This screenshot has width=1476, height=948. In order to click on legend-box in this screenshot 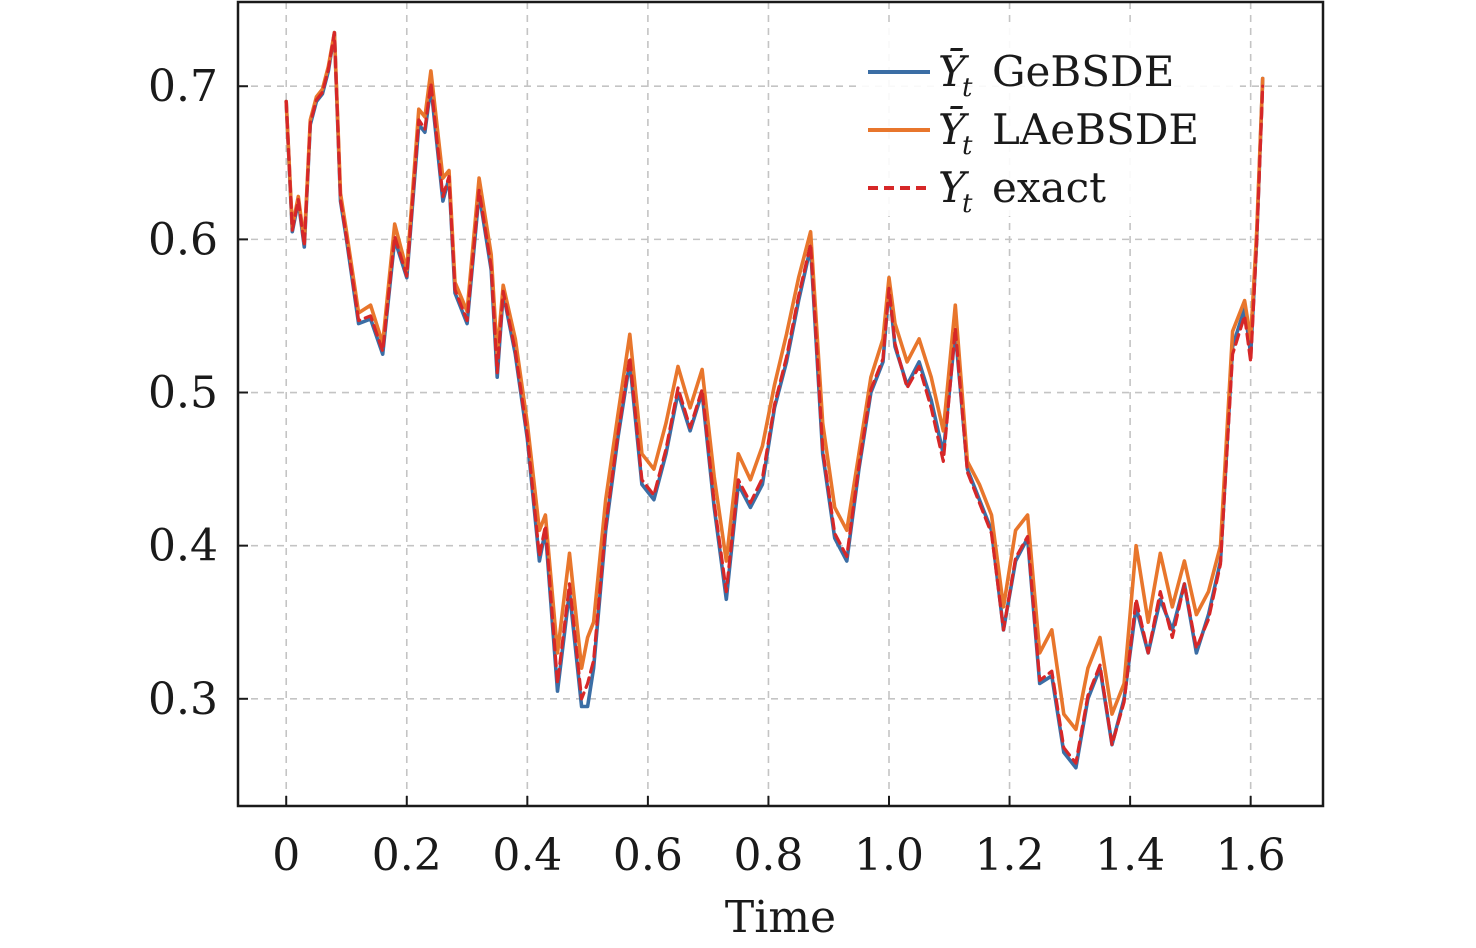, I will do `click(1048, 121)`.